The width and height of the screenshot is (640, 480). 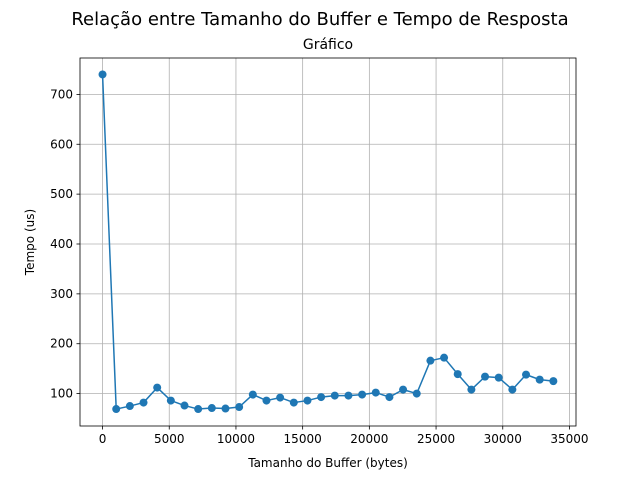 What do you see at coordinates (61, 194) in the screenshot?
I see `y-tick-label: 500` at bounding box center [61, 194].